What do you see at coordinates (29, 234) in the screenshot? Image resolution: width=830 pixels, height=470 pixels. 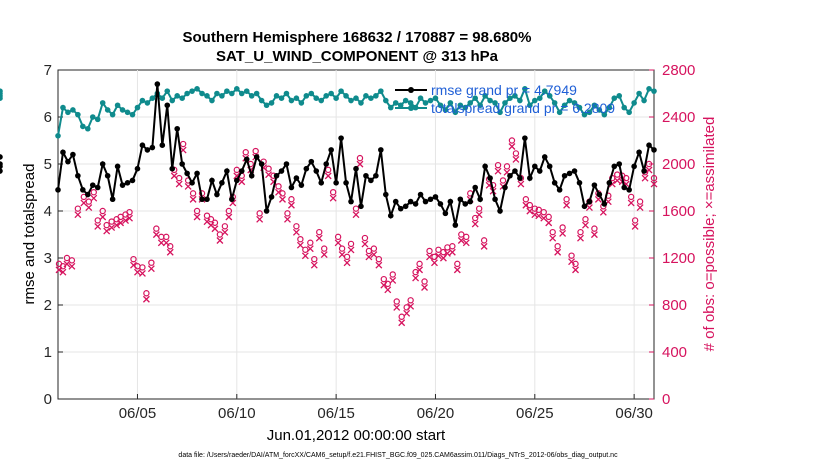 I see `y-axis-left-label: rmse and totalspread` at bounding box center [29, 234].